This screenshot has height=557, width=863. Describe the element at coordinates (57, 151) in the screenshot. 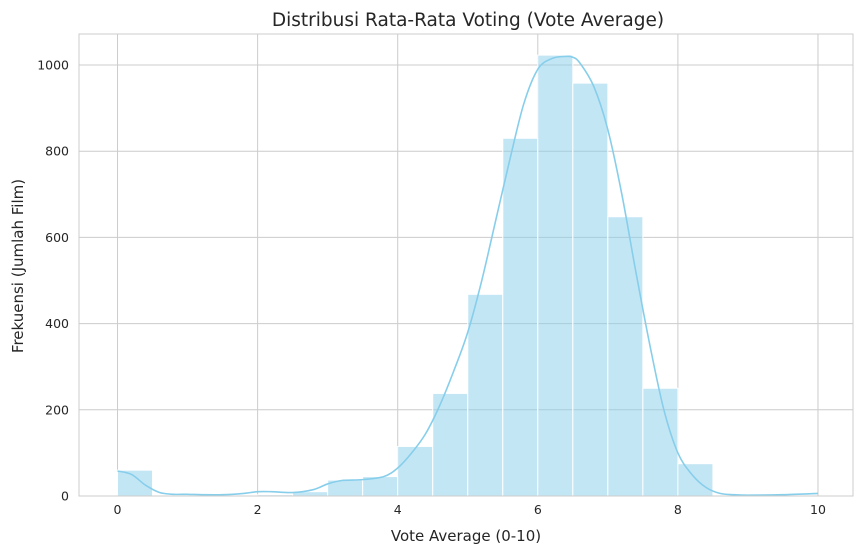

I see `y-tick-label: 800` at that location.